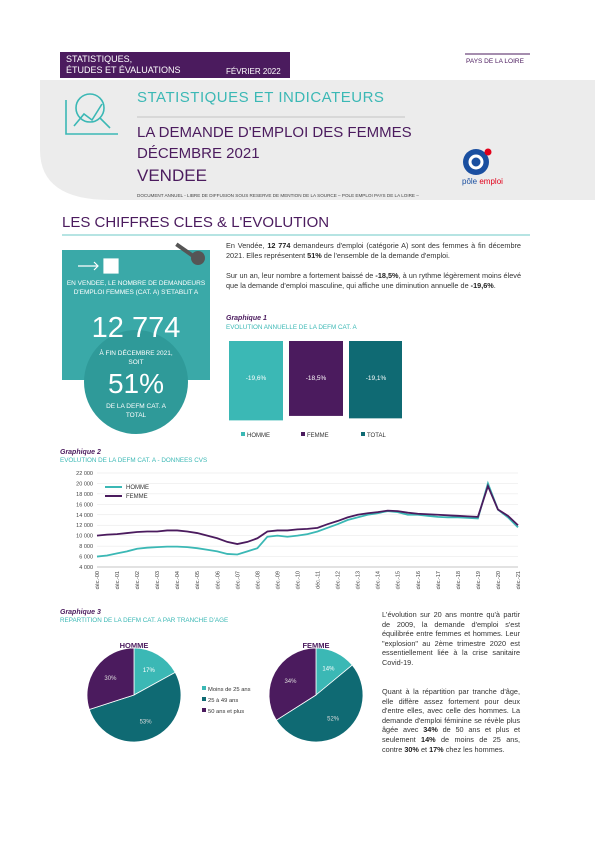  What do you see at coordinates (86, 547) in the screenshot?
I see `y-tick-label: 8 000` at bounding box center [86, 547].